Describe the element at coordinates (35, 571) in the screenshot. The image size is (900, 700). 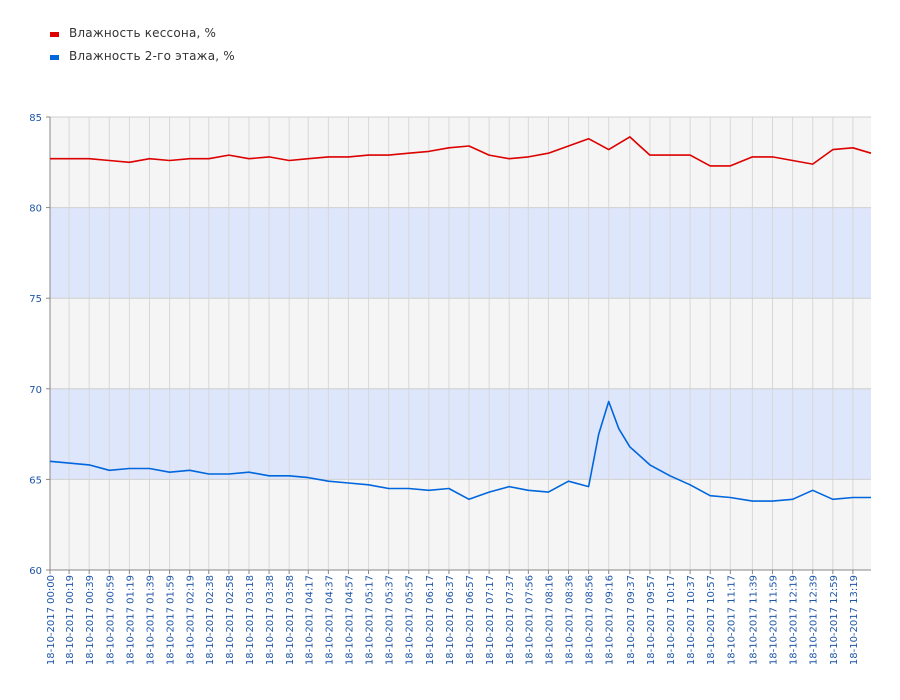
I see `y-tick-label-0: 60` at that location.